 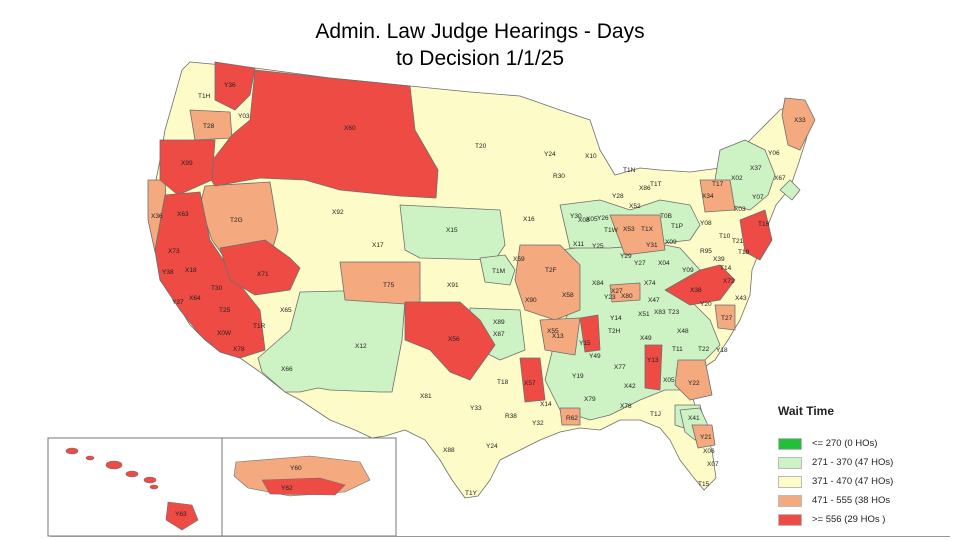 I want to click on region-ohio-salmon, so click(x=637, y=235).